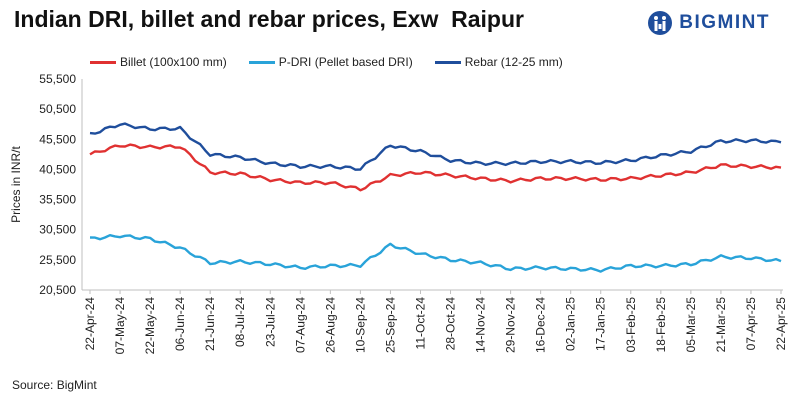  Describe the element at coordinates (57, 109) in the screenshot. I see `y-tick-label: 50,500` at that location.